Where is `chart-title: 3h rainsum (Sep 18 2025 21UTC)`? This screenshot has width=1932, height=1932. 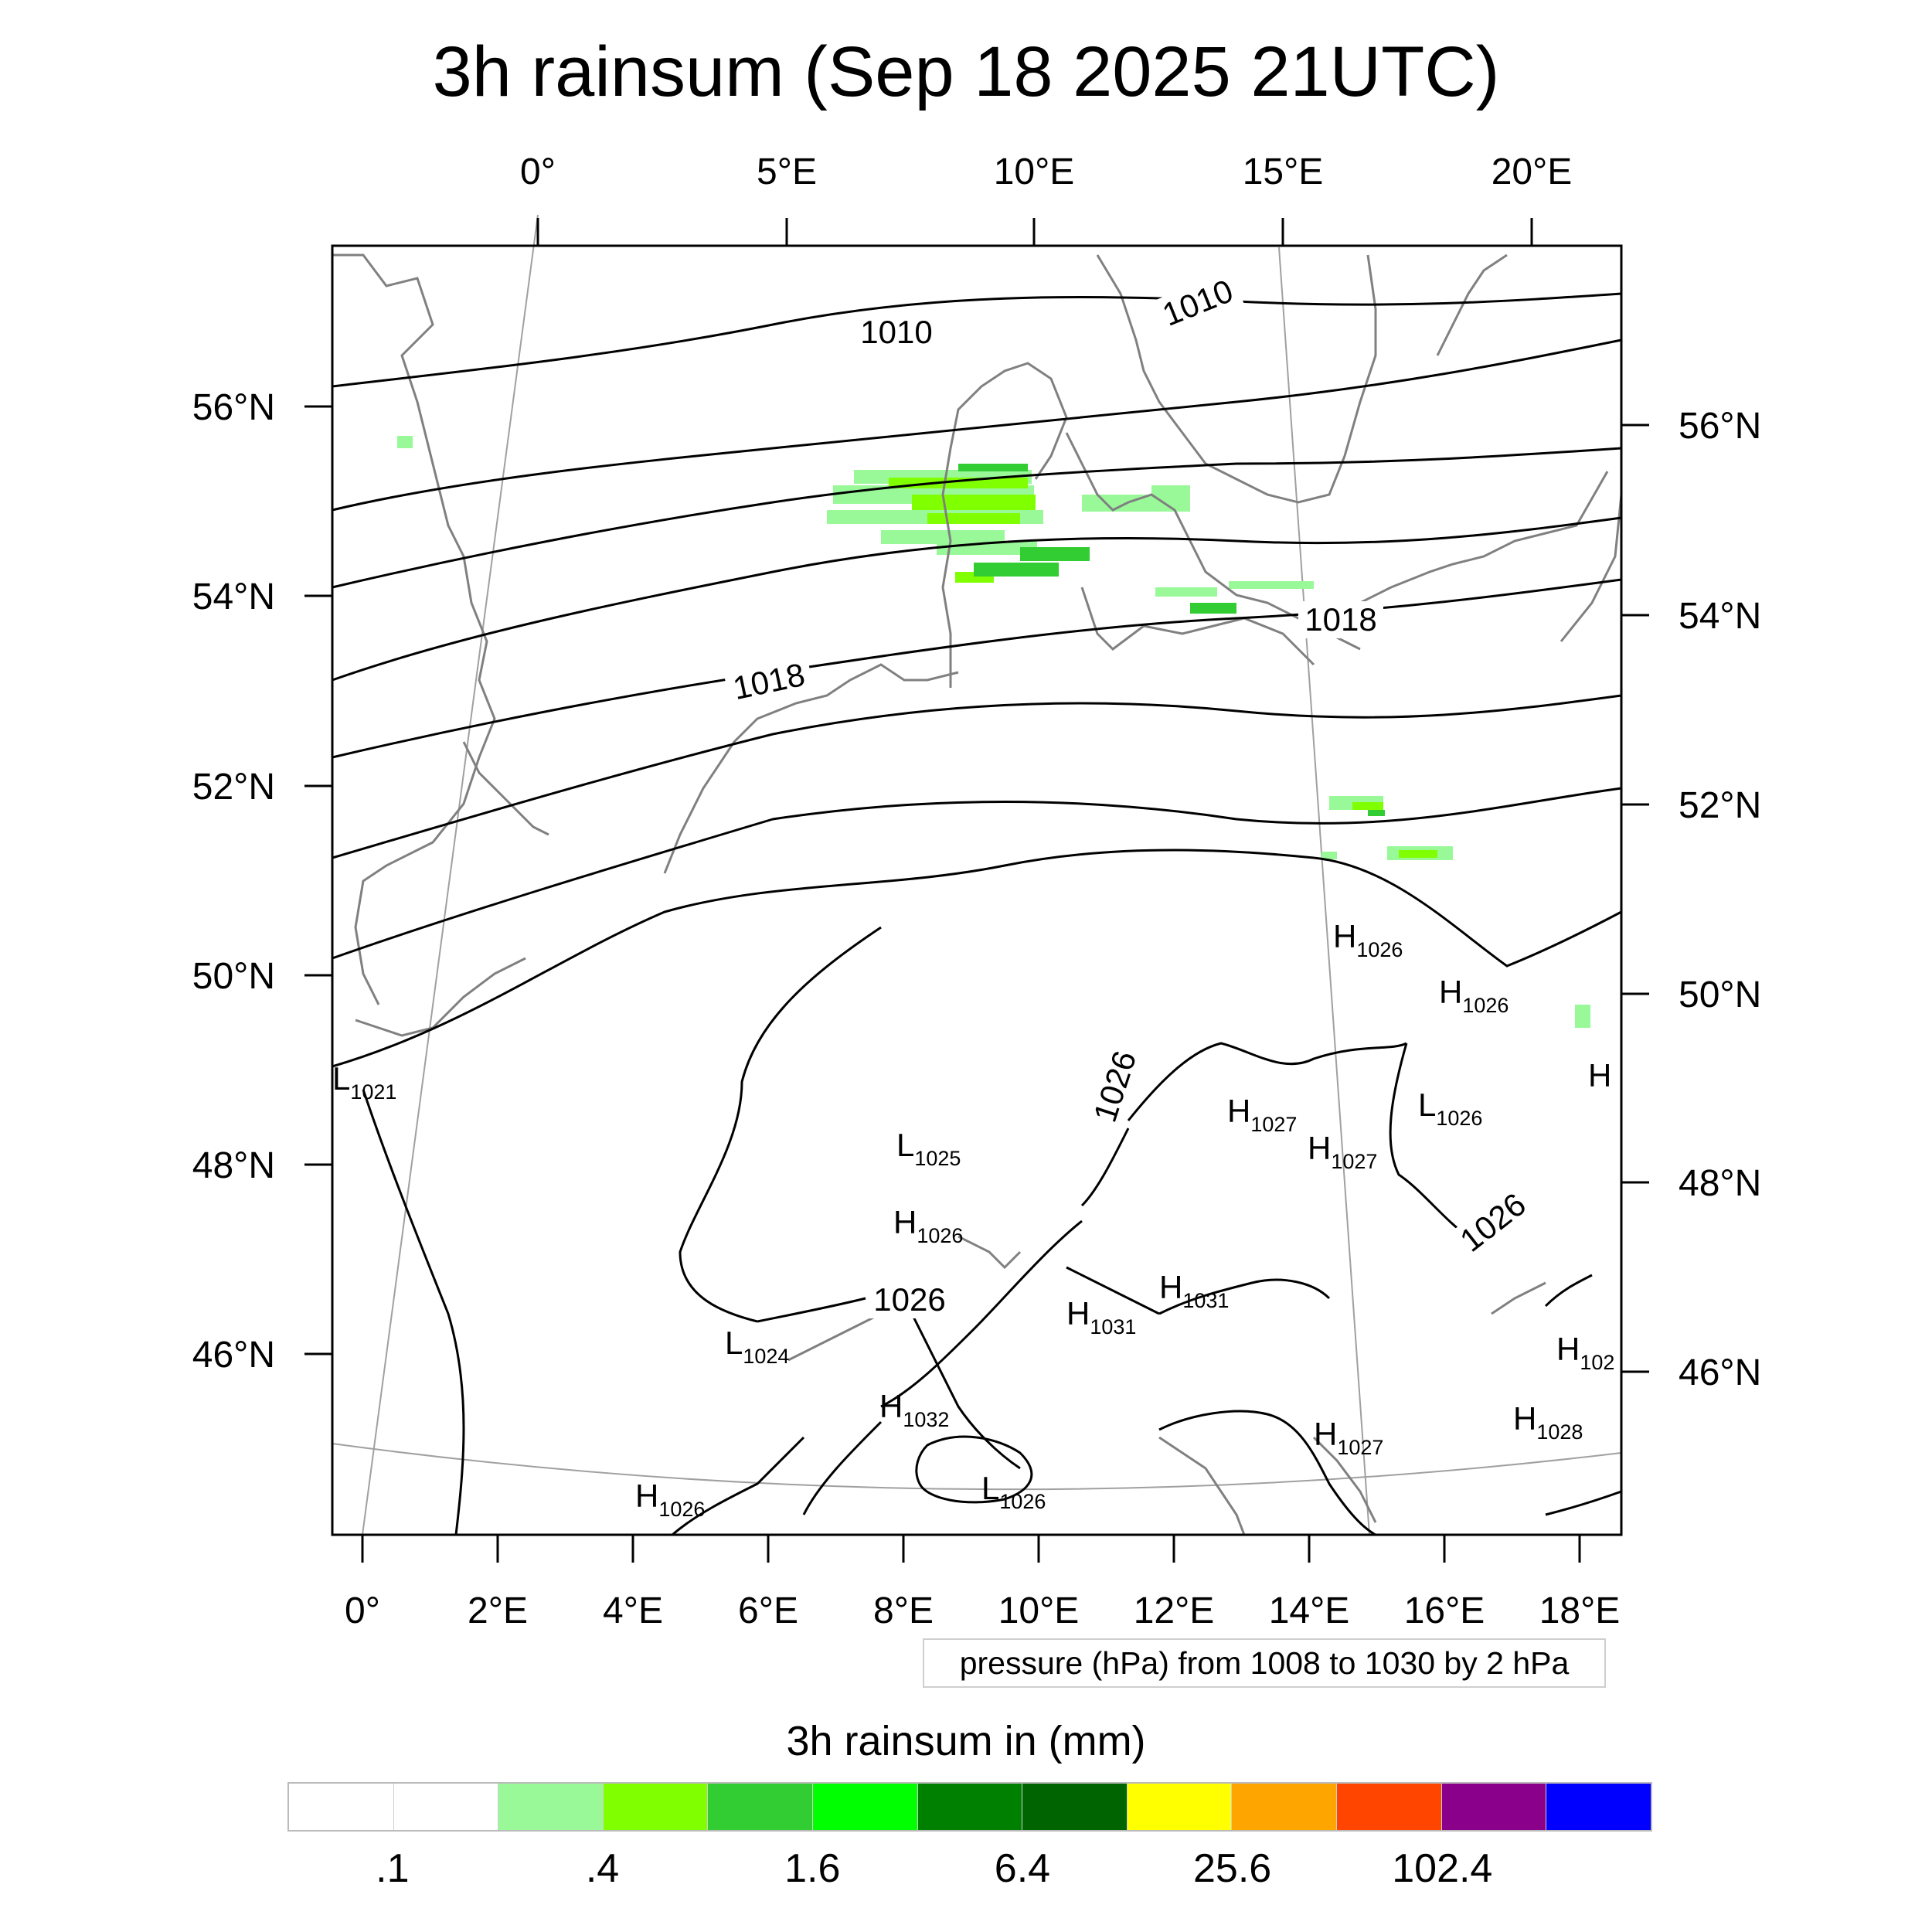
chart-title: 3h rainsum (Sep 18 2025 21UTC) is located at coordinates (966, 71).